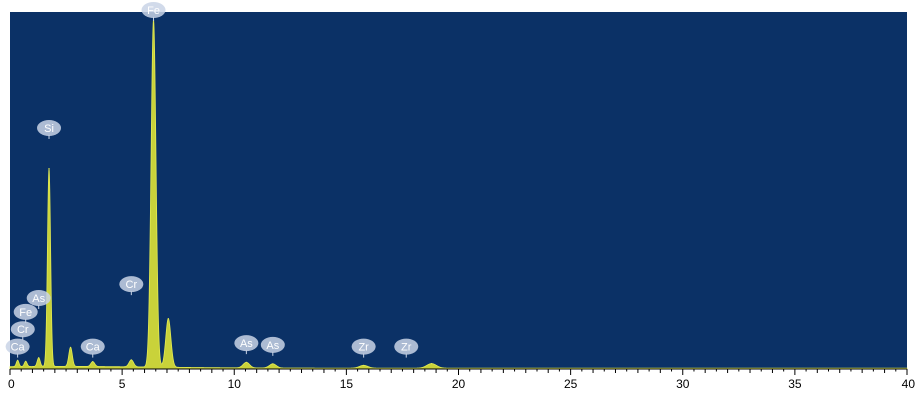 The width and height of the screenshot is (917, 396). What do you see at coordinates (347, 384) in the screenshot?
I see `x-tick-label: 15` at bounding box center [347, 384].